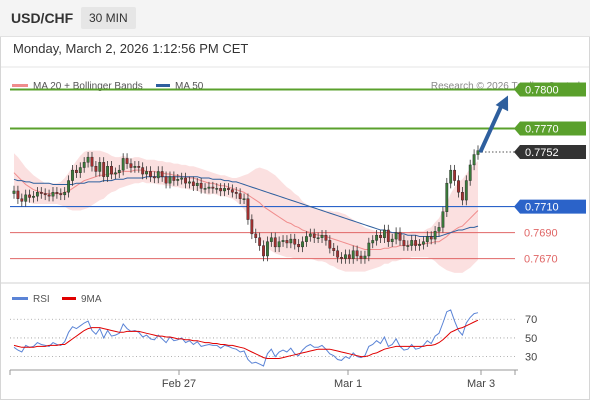 This screenshot has width=590, height=400. What do you see at coordinates (531, 358) in the screenshot?
I see `rsi-tick-label-30: 30` at bounding box center [531, 358].